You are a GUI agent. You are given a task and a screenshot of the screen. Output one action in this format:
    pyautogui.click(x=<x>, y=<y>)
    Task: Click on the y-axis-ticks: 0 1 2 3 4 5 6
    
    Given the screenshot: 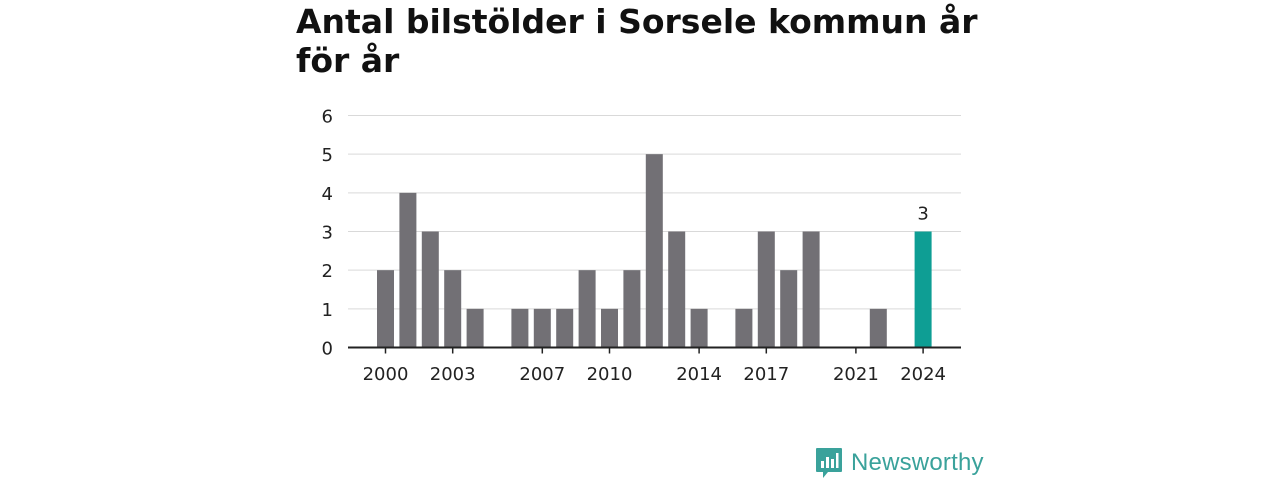 What is the action you would take?
    pyautogui.click(x=327, y=233)
    